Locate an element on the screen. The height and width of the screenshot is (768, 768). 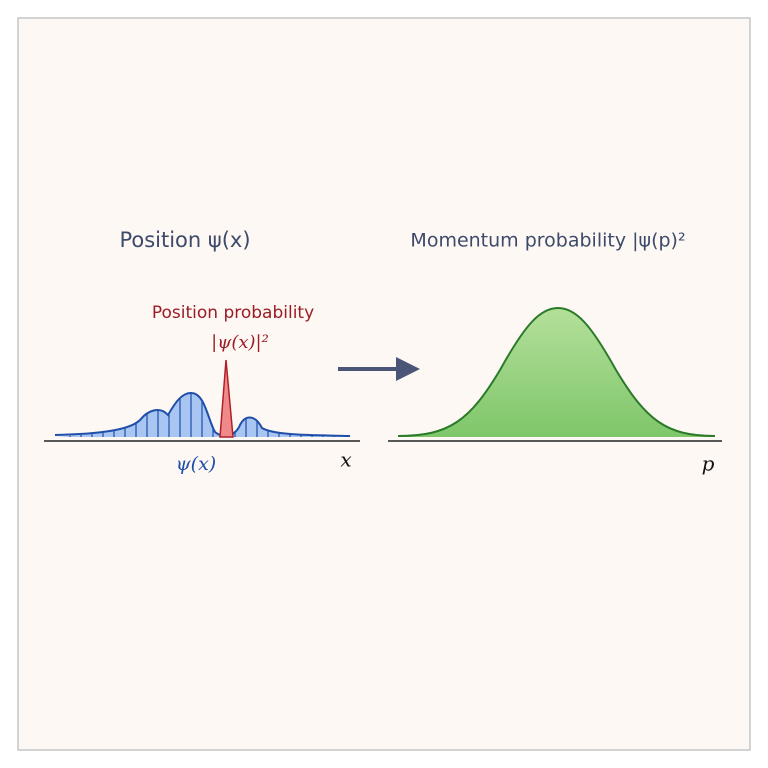
momentum-curve is located at coordinates (556, 371).